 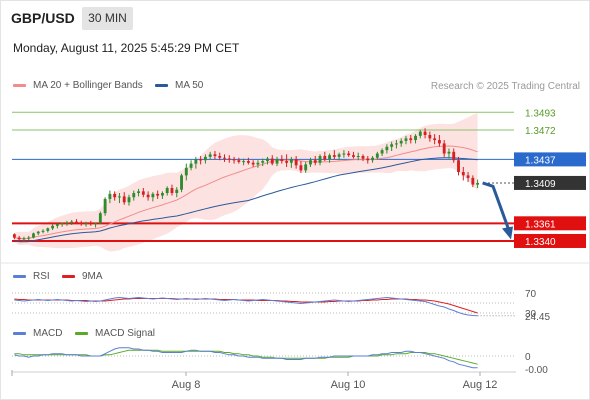 I want to click on resistance-1-label: 1.3472, so click(x=540, y=131).